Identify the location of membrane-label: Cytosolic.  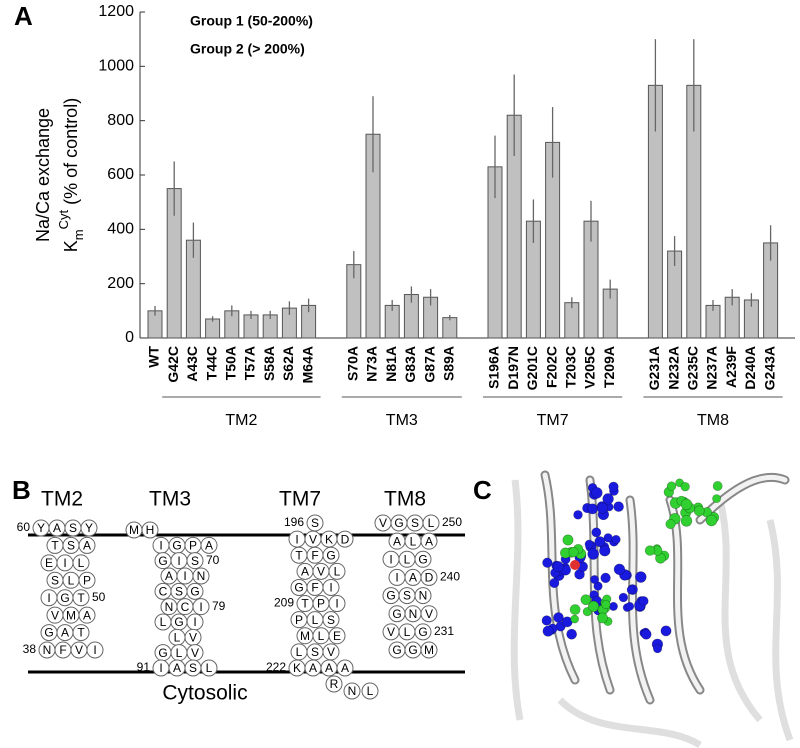
(204, 693).